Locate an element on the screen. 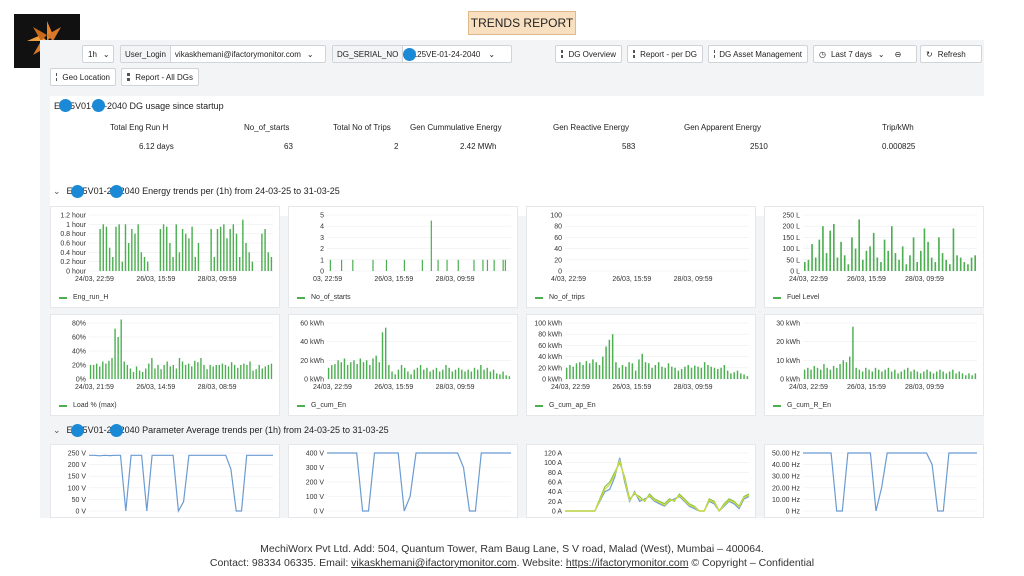 The width and height of the screenshot is (1024, 576). footer-email-link: vikaskhemani@ifactorymonitor.com is located at coordinates (434, 563).